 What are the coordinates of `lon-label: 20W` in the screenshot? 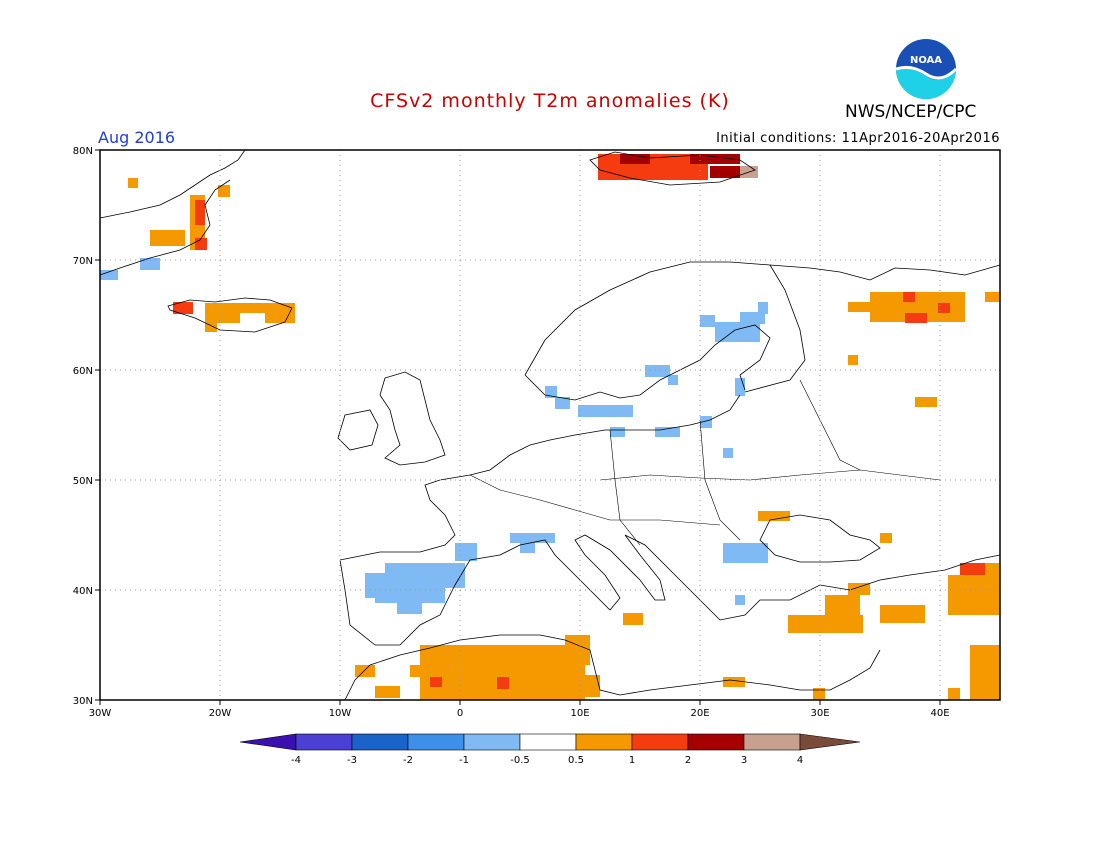 It's located at (220, 713).